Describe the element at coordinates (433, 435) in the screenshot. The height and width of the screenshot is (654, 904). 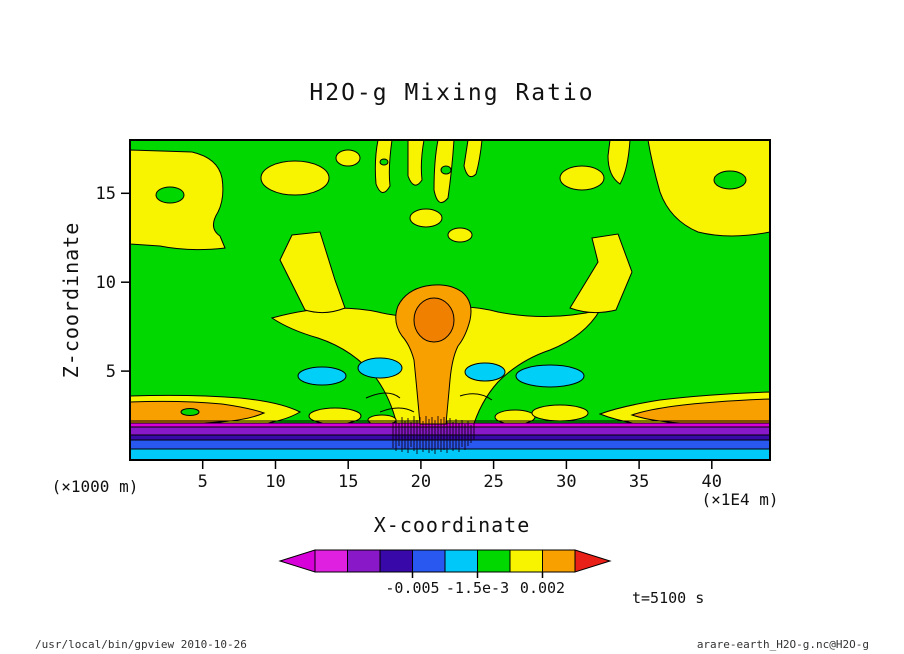
I see `contour-hatch-cluster` at that location.